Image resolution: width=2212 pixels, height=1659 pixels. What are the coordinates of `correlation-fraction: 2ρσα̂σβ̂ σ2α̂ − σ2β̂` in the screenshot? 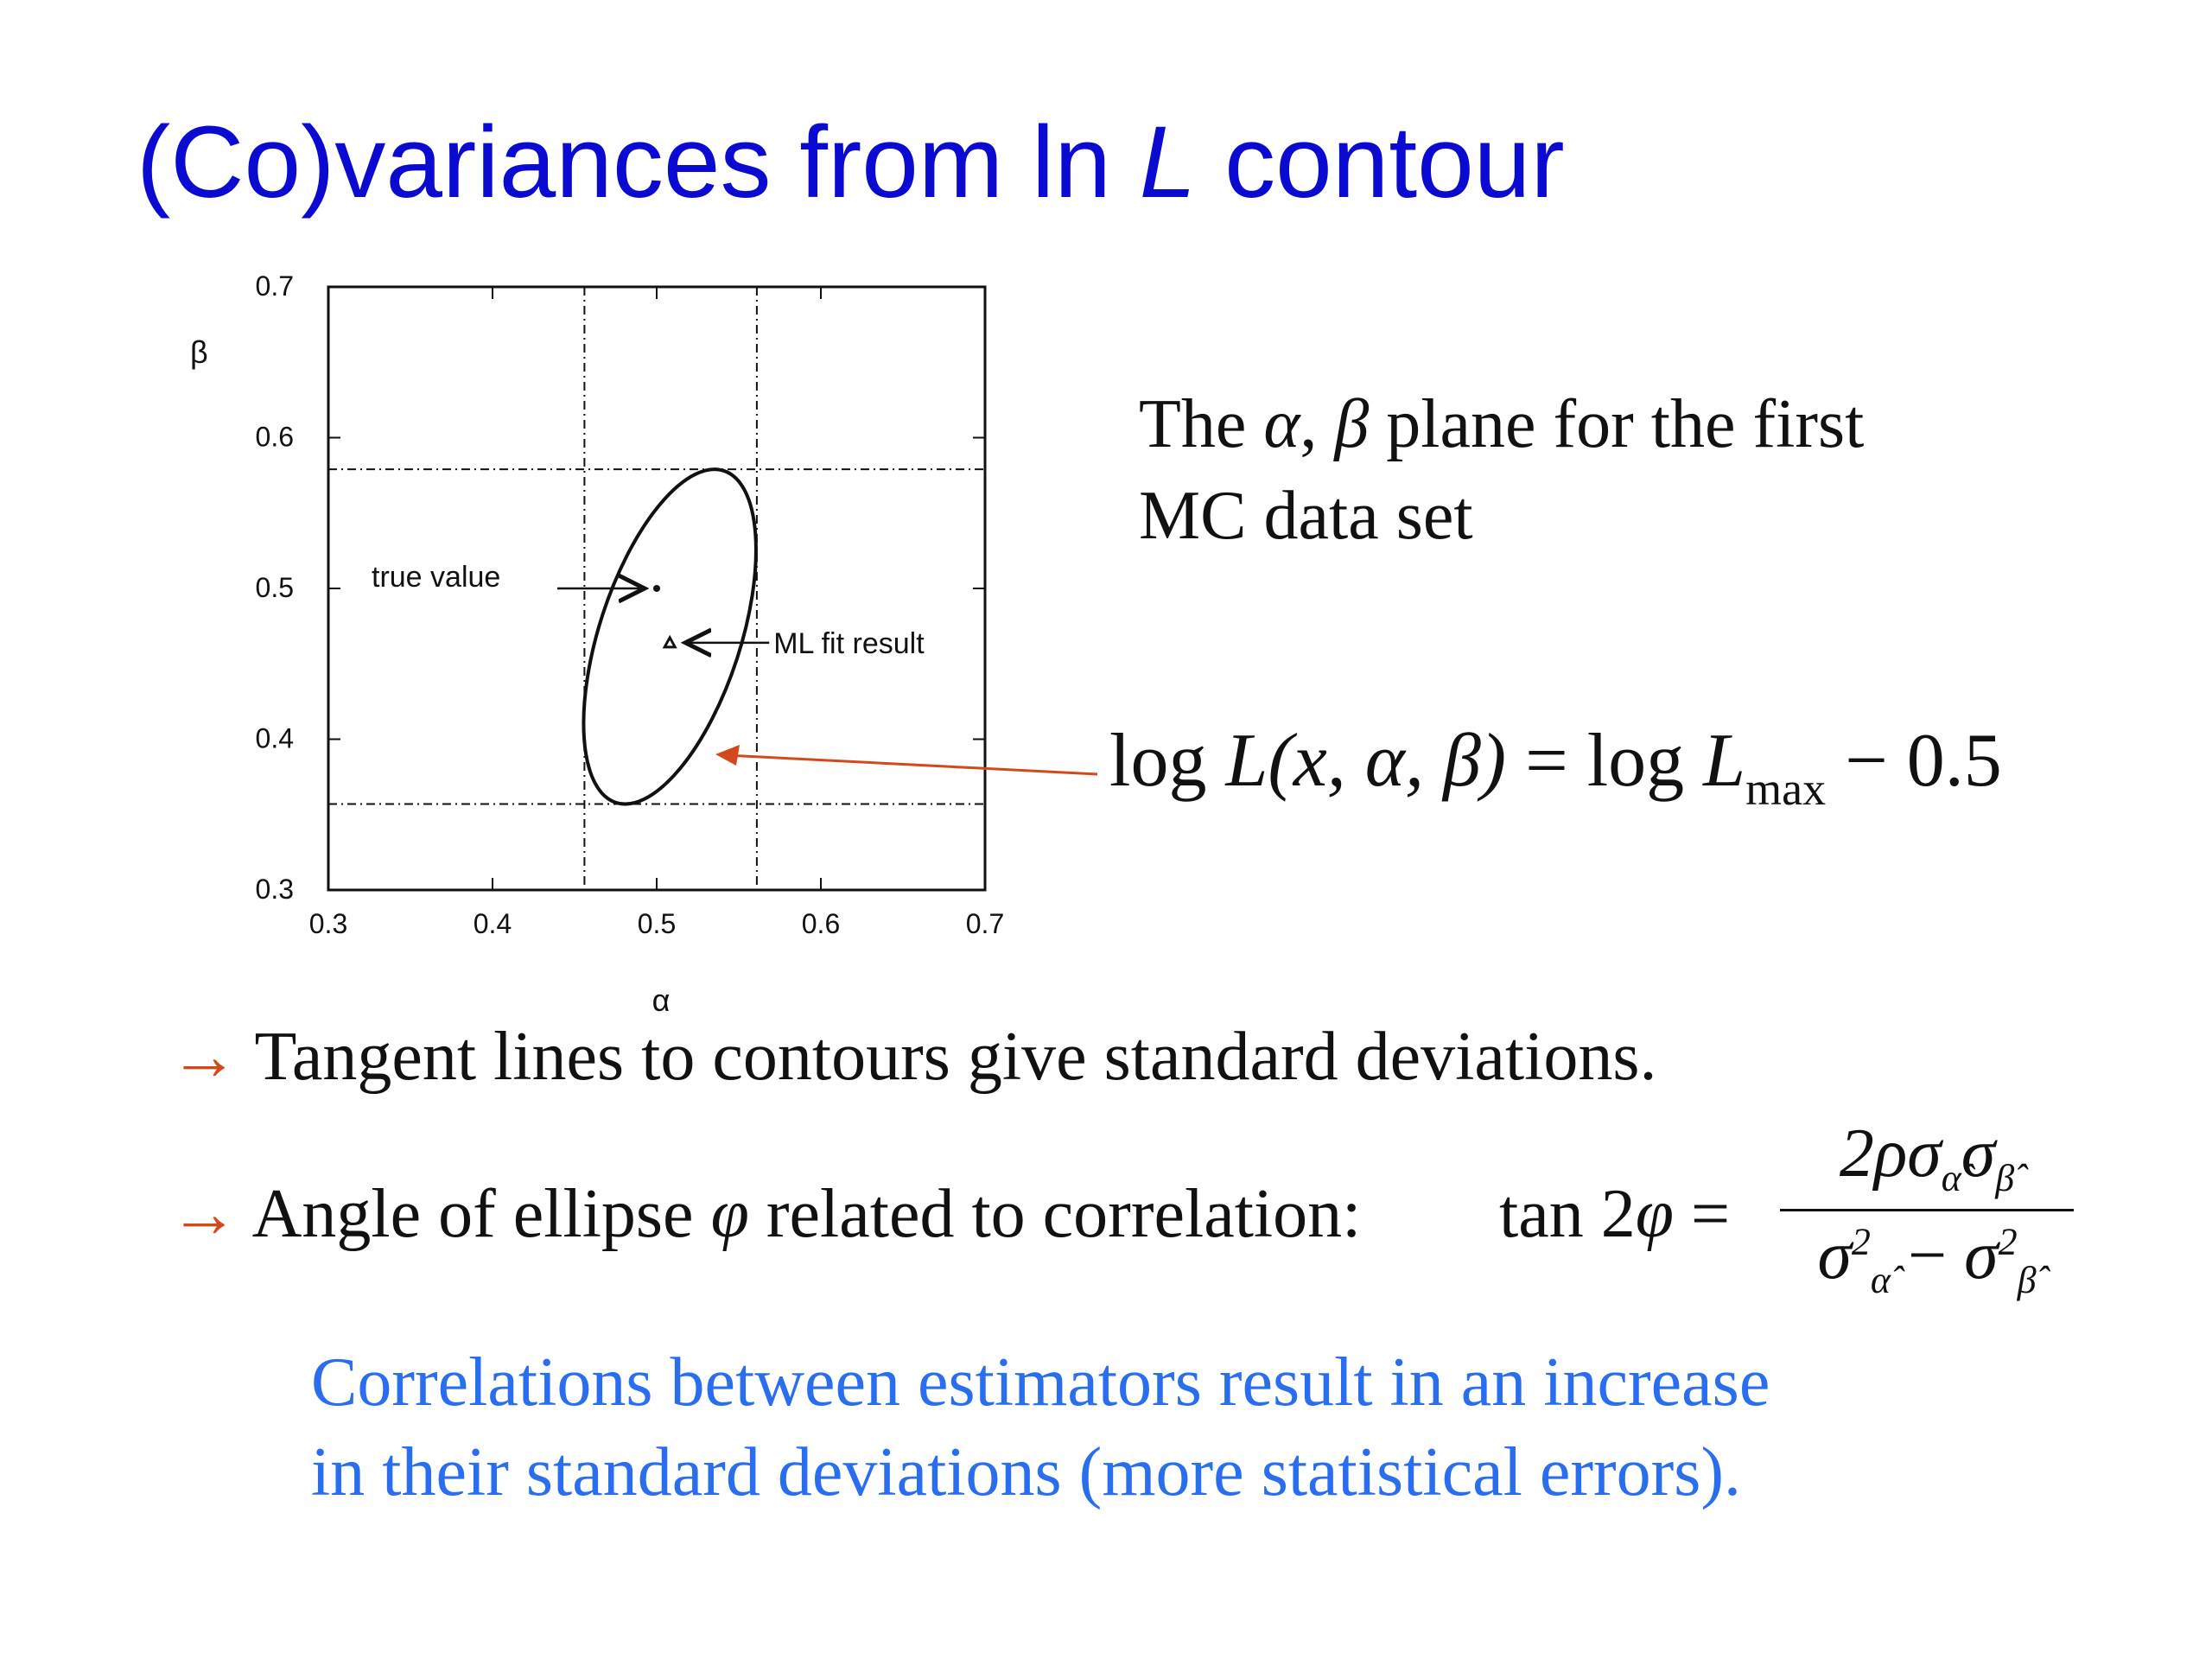 It's located at (1927, 1208).